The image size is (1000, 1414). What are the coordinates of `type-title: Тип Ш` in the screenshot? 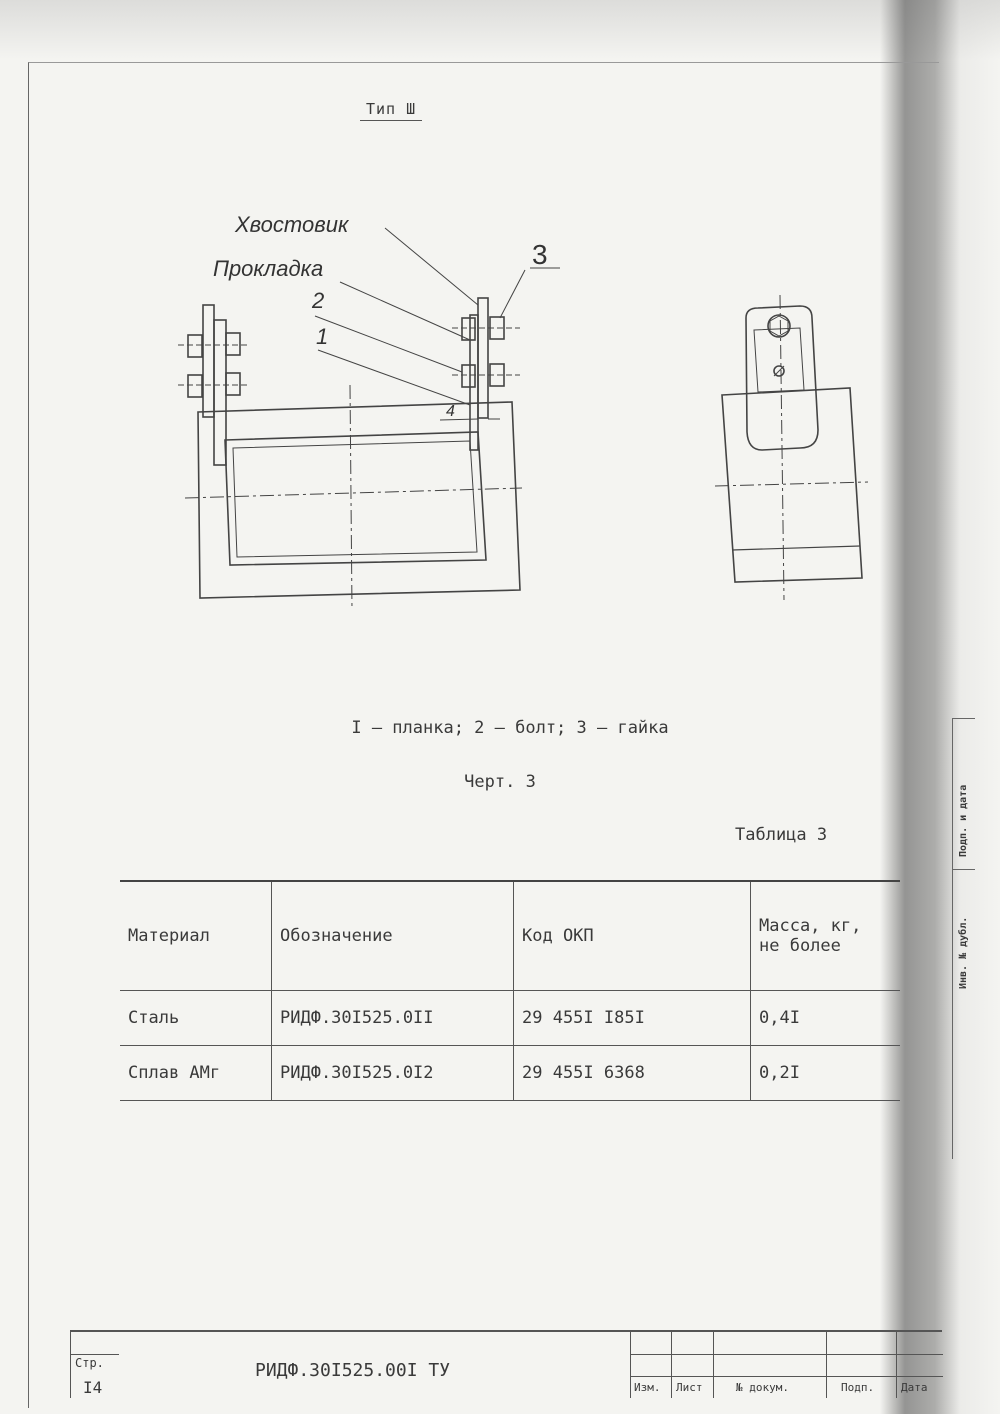 It's located at (391, 110).